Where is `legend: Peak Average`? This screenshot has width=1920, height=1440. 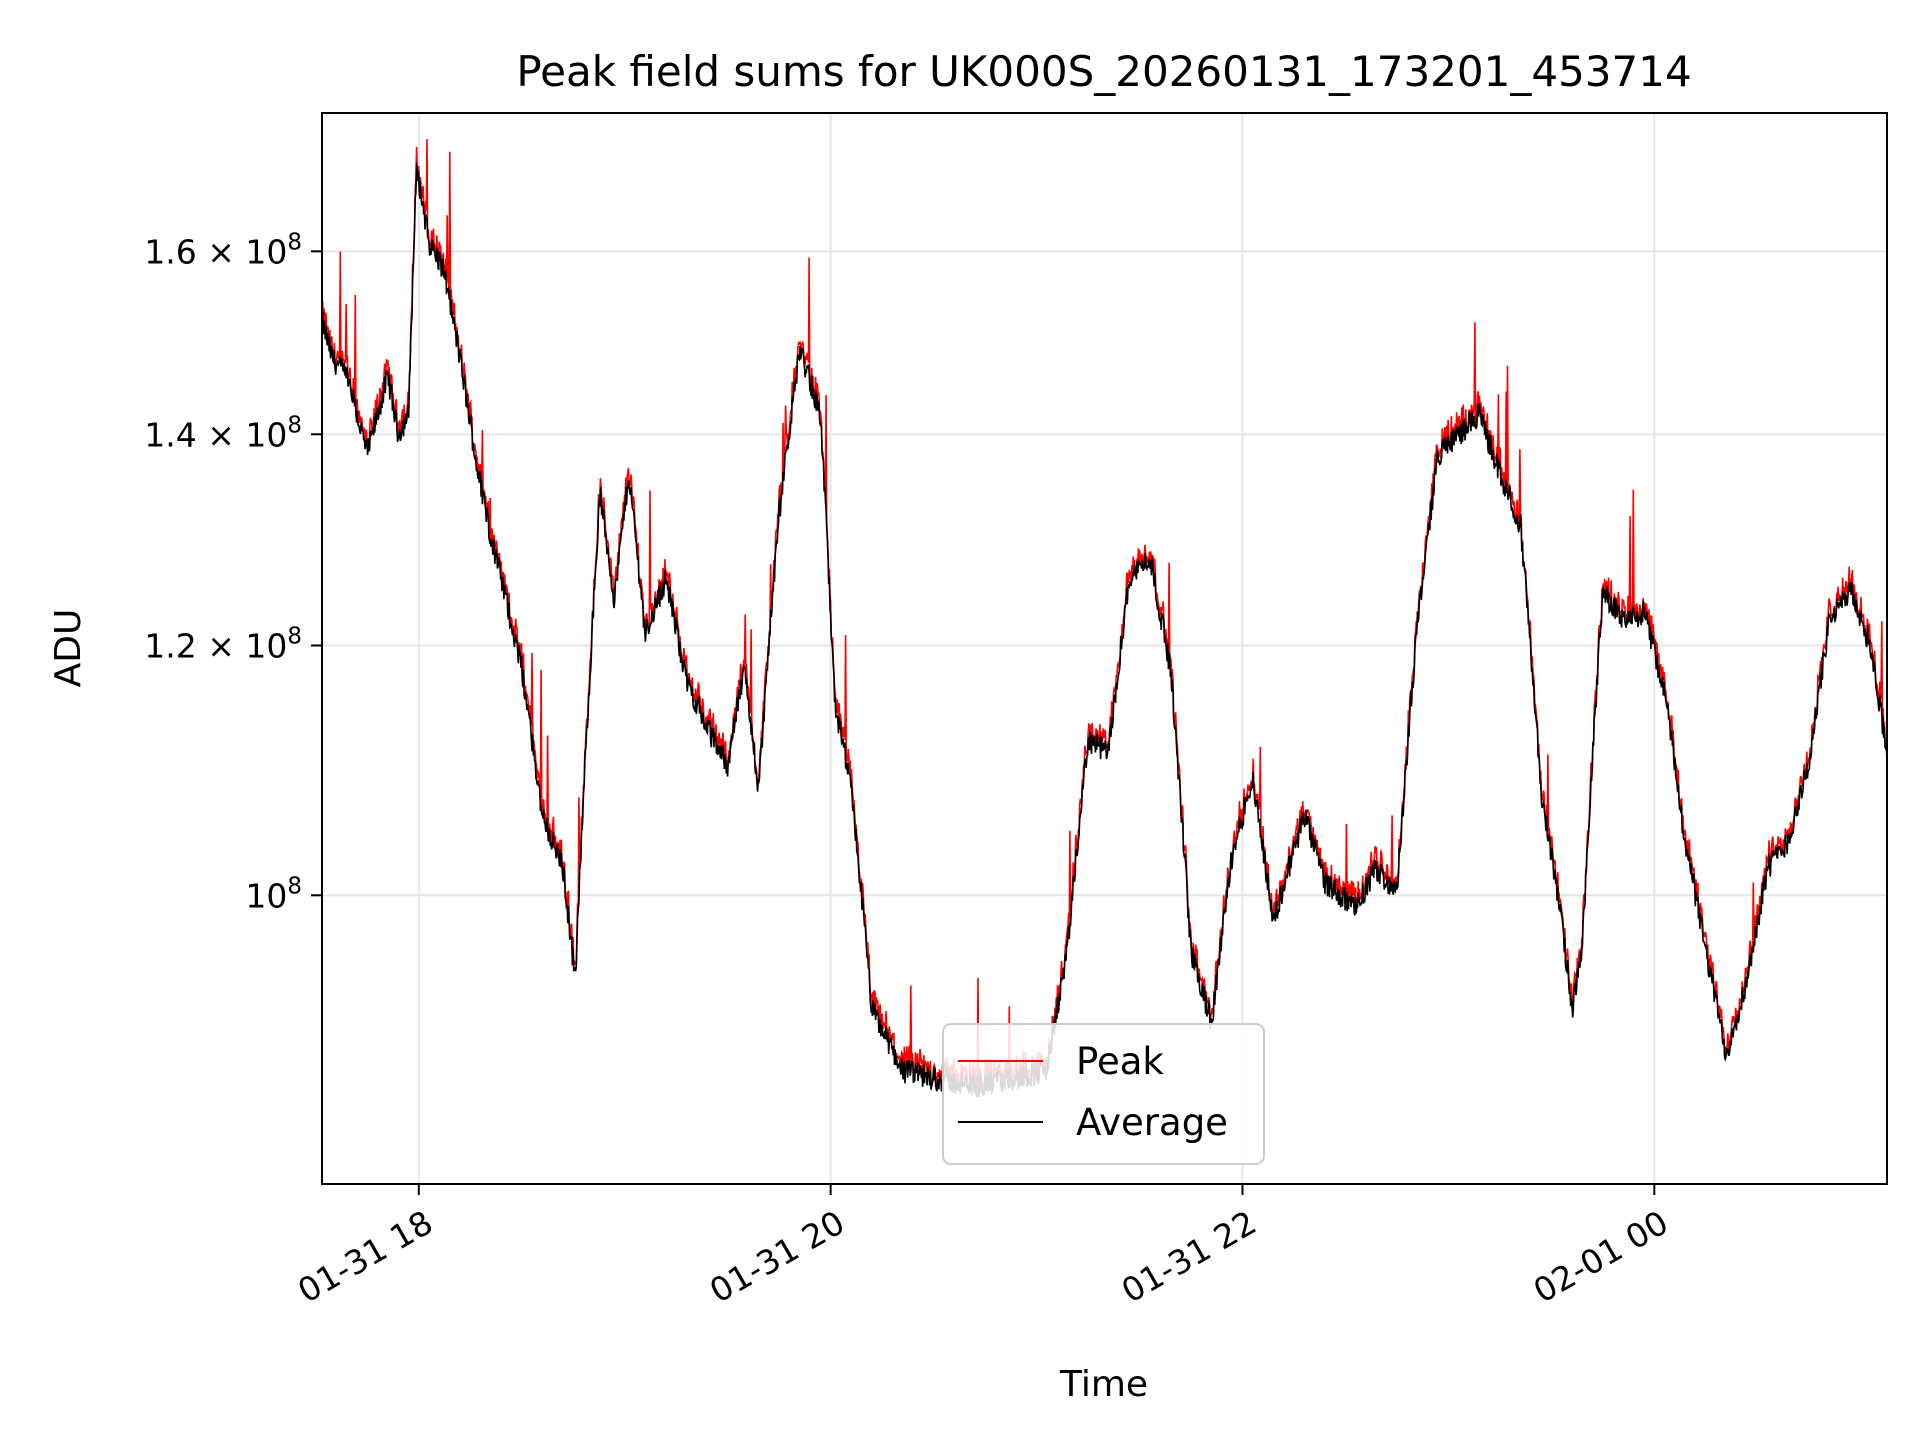
legend: Peak Average is located at coordinates (1103, 1094).